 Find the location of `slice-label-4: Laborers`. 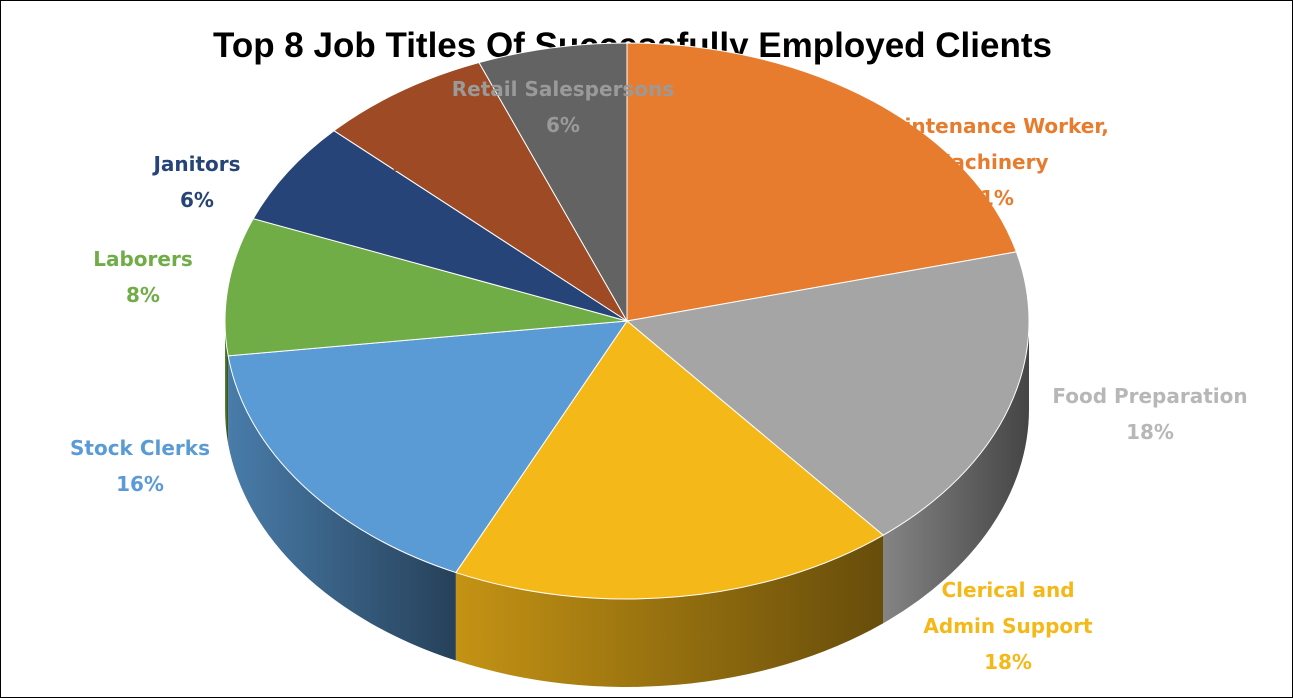

slice-label-4: Laborers is located at coordinates (143, 259).